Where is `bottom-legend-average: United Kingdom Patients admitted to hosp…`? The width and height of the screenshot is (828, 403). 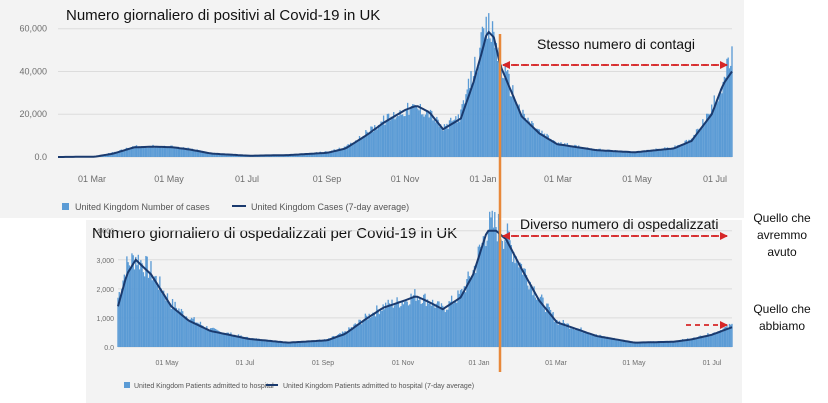 bottom-legend-average: United Kingdom Patients admitted to hosp… is located at coordinates (378, 386).